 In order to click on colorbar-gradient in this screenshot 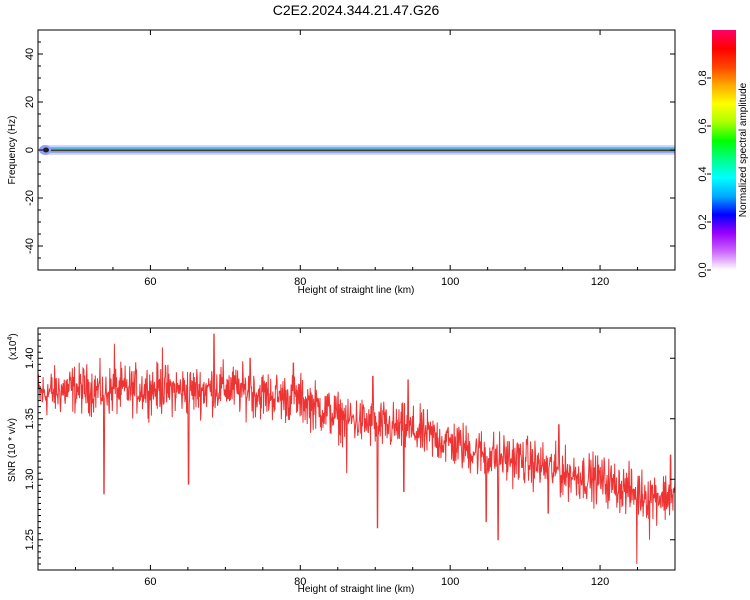, I will do `click(724, 150)`.